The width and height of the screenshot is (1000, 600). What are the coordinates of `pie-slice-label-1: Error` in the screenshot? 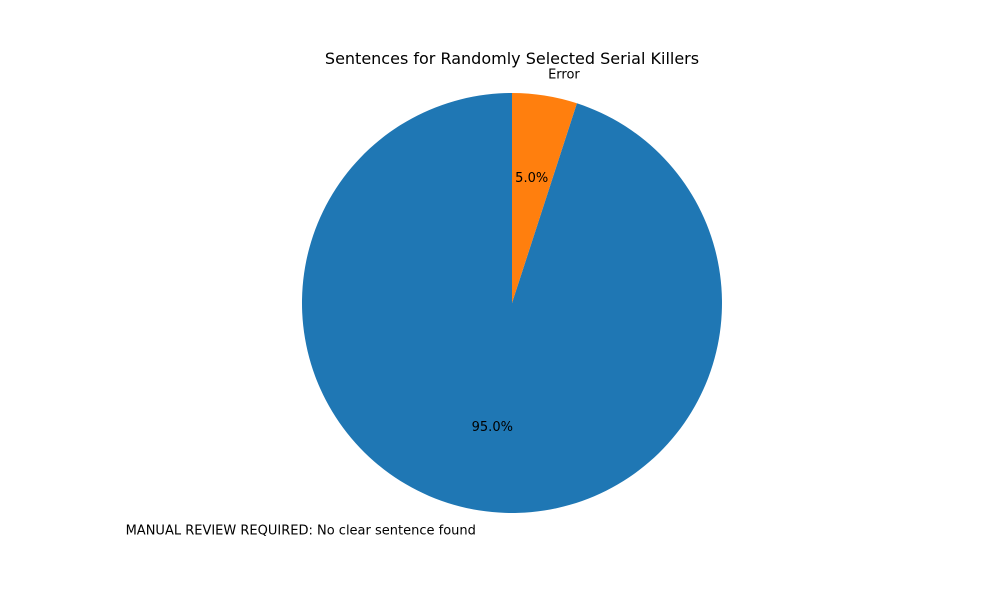 It's located at (564, 74).